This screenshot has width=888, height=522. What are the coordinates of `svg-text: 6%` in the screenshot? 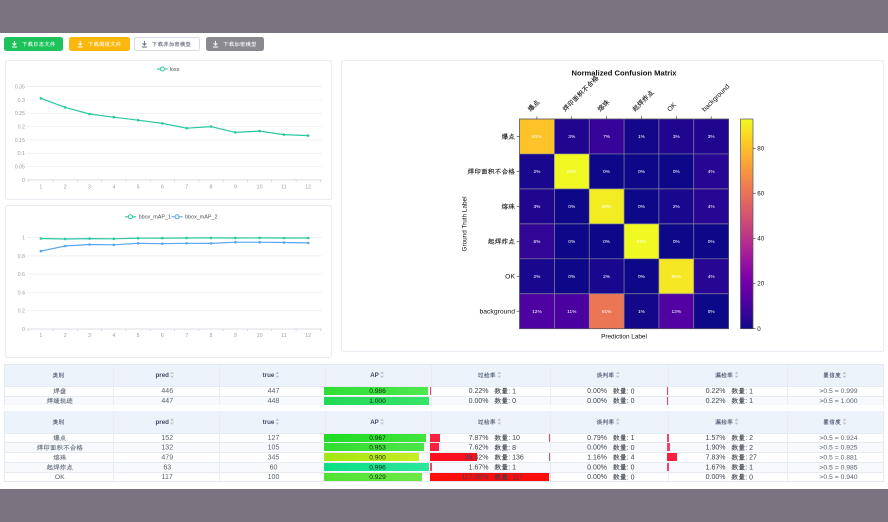 It's located at (537, 242).